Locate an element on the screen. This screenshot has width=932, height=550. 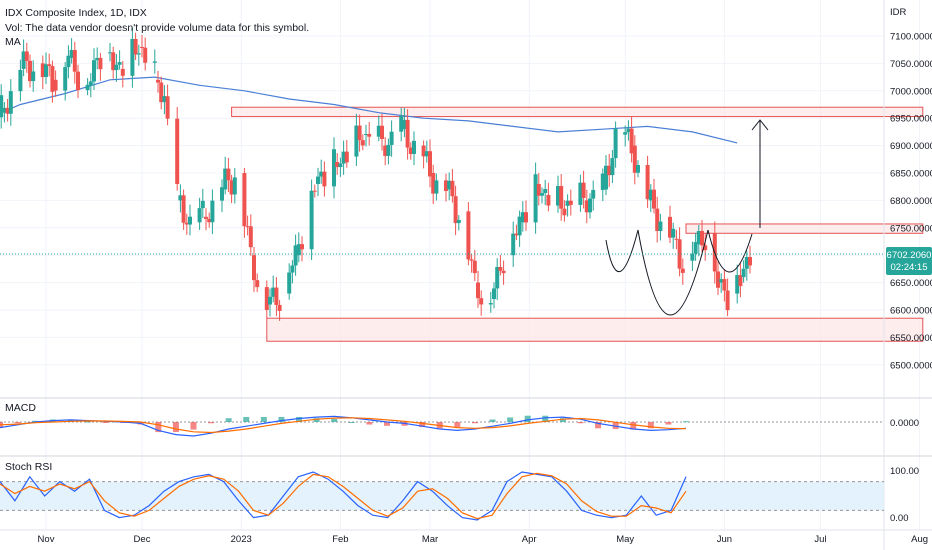
macd-title: MACD is located at coordinates (20, 408).